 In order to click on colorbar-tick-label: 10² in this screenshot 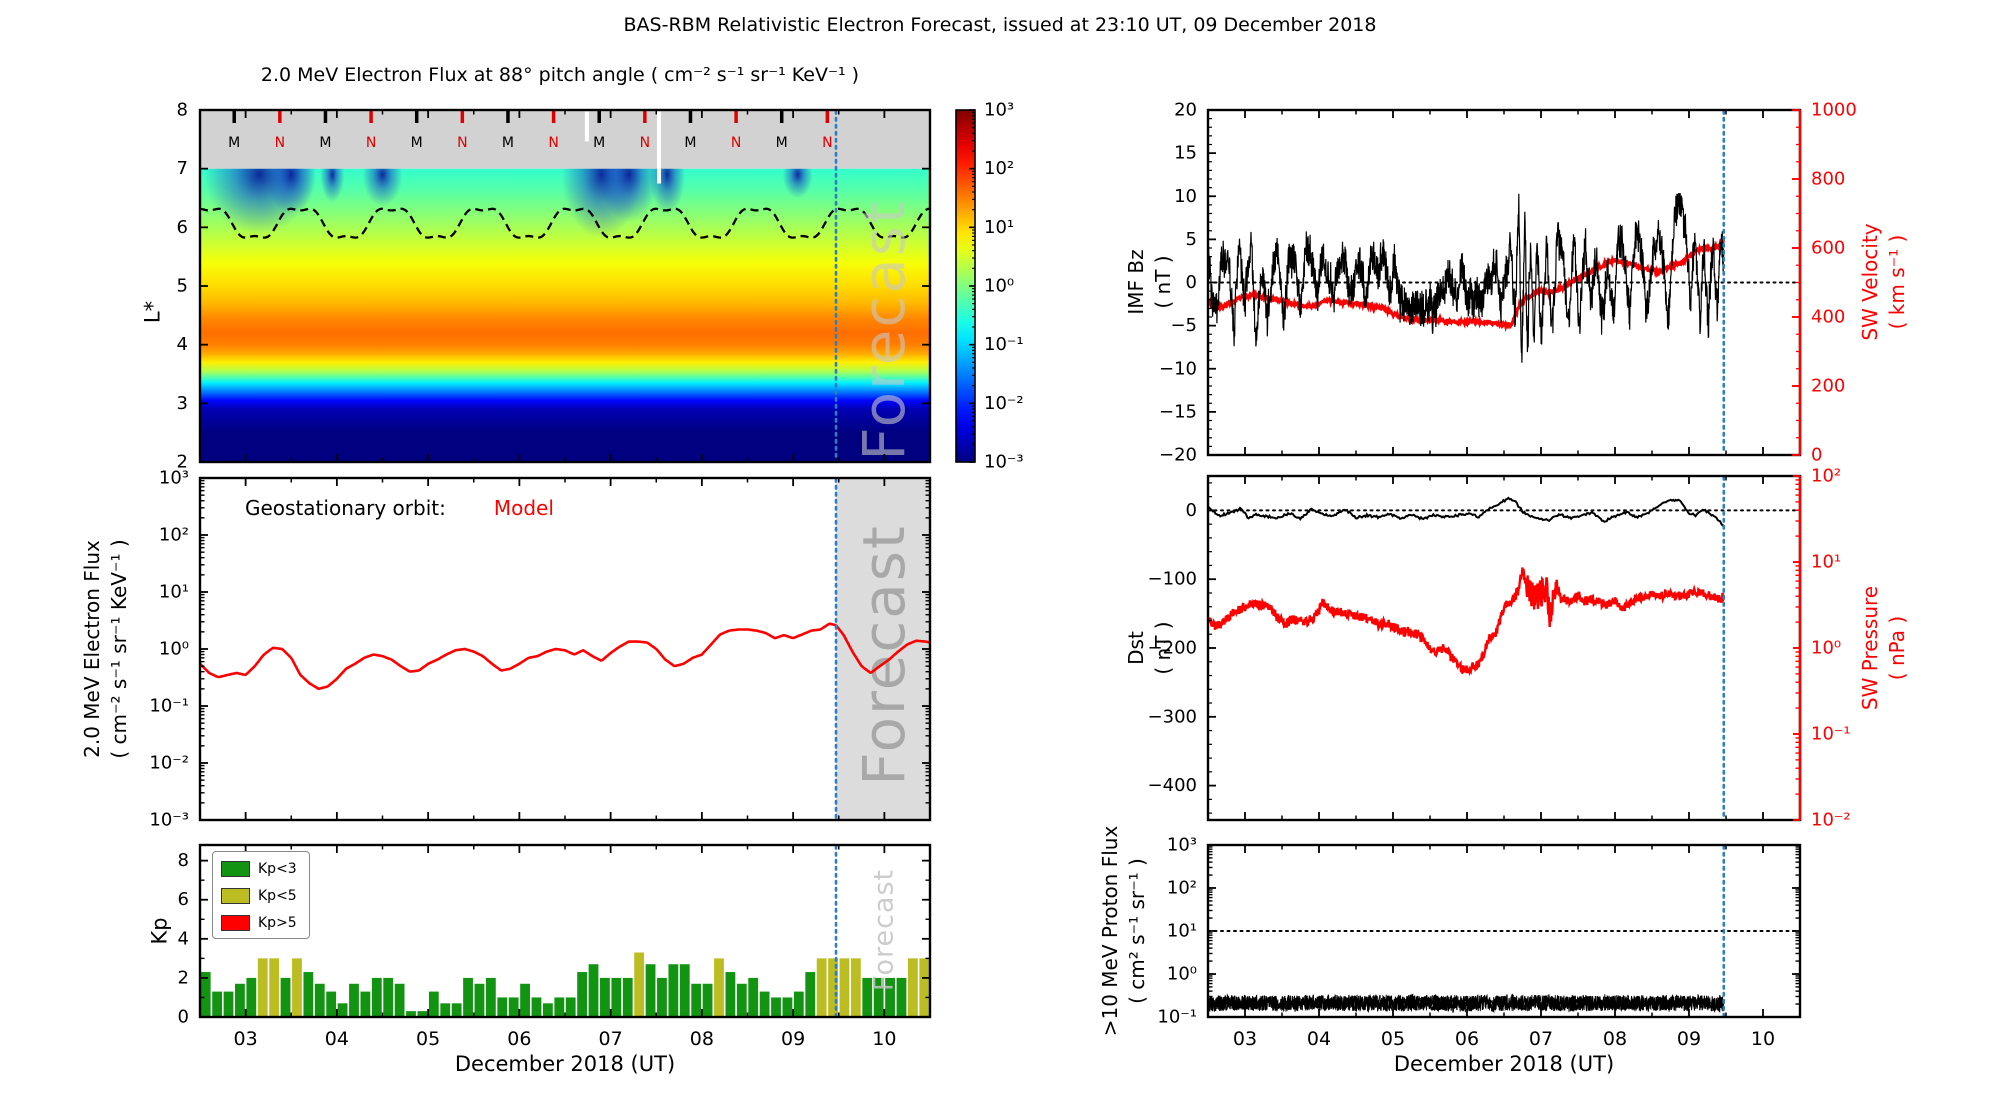, I will do `click(999, 168)`.